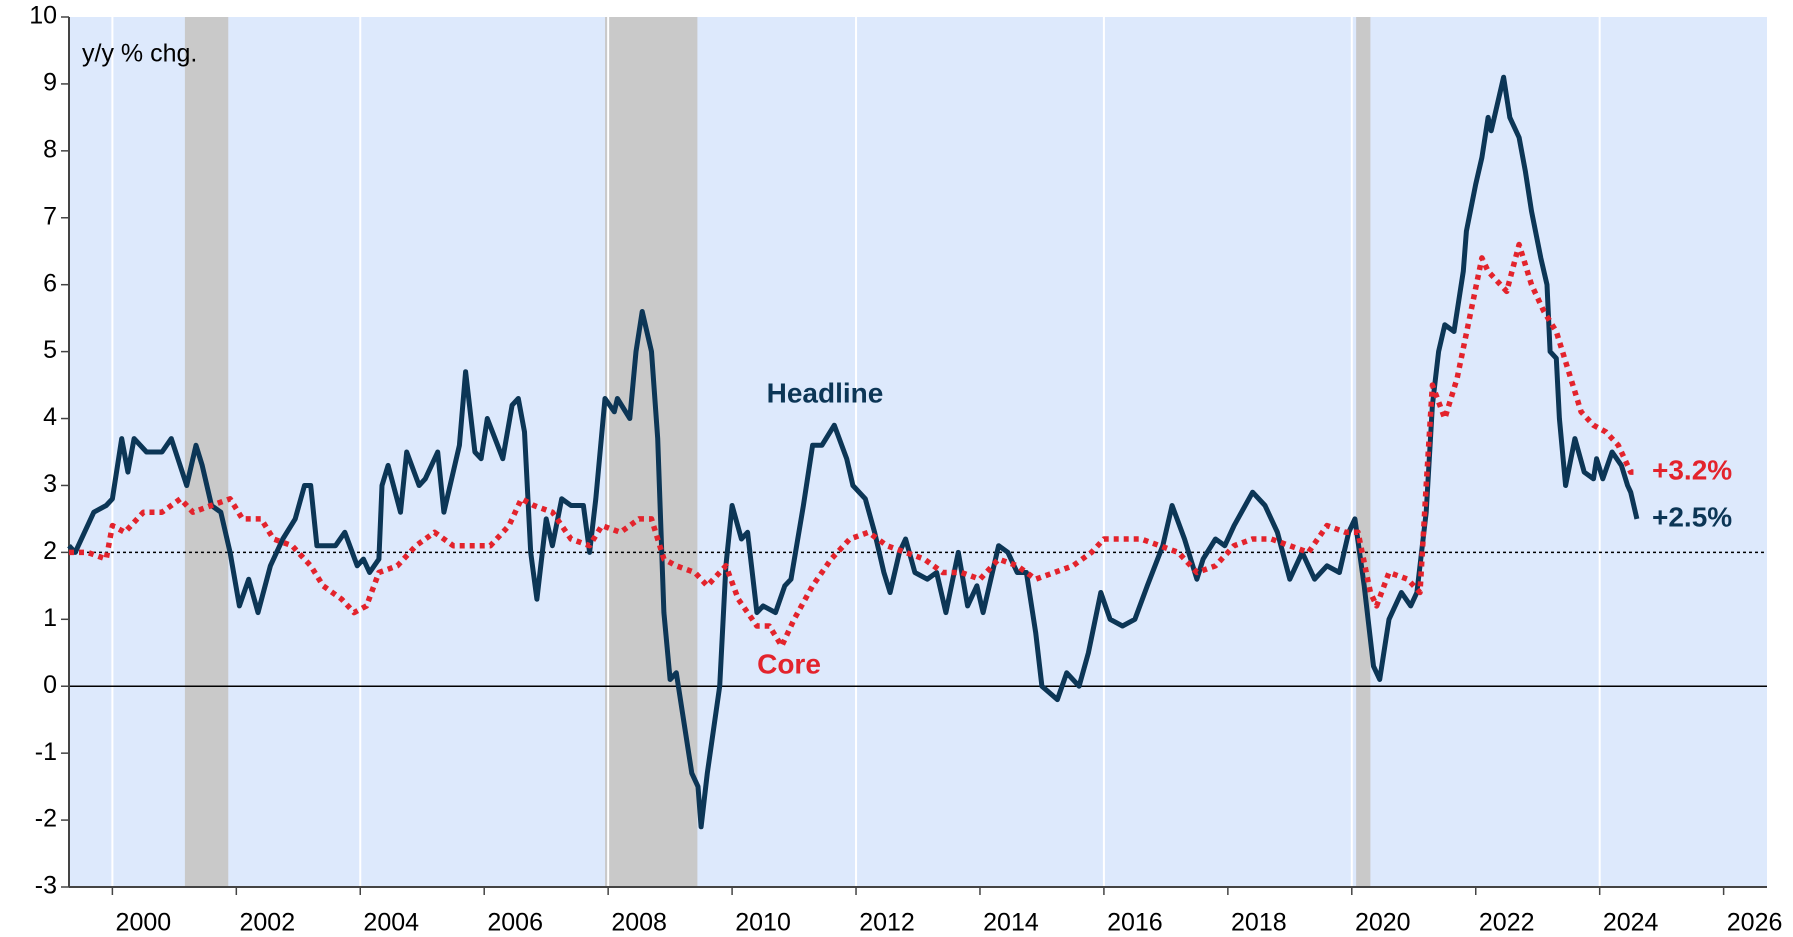 Image resolution: width=1793 pixels, height=937 pixels. I want to click on y-tick-label: 0, so click(50, 685).